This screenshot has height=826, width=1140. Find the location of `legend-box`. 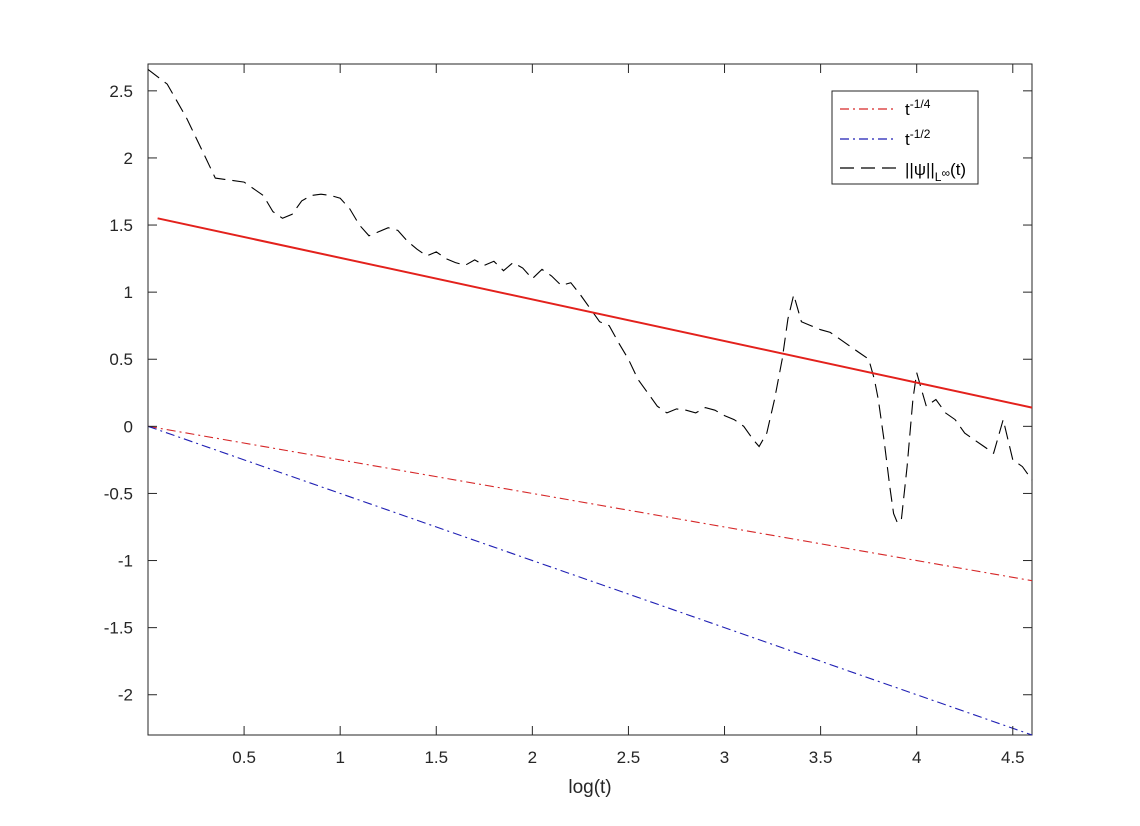

legend-box is located at coordinates (905, 137).